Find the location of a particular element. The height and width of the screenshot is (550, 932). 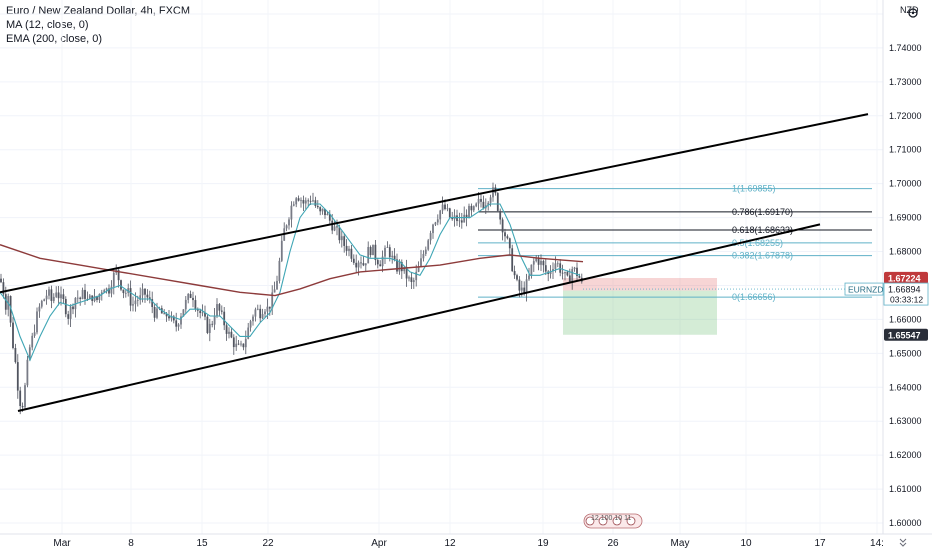

x-tick-label: 26 is located at coordinates (613, 543).